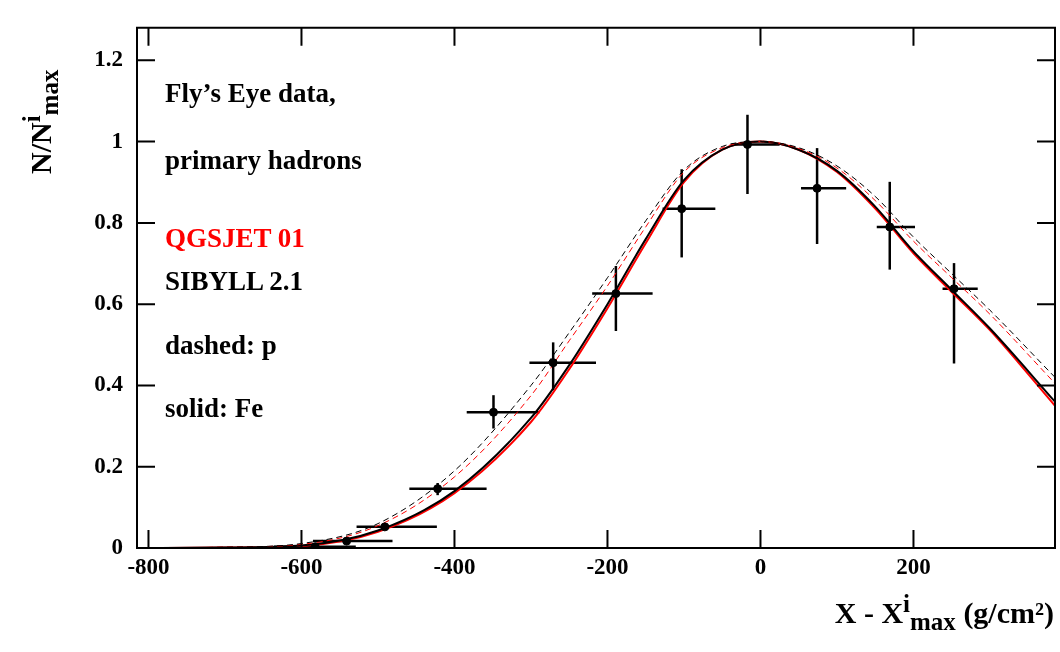 This screenshot has width=1060, height=652. I want to click on y-tick-label: 0.6, so click(108, 303).